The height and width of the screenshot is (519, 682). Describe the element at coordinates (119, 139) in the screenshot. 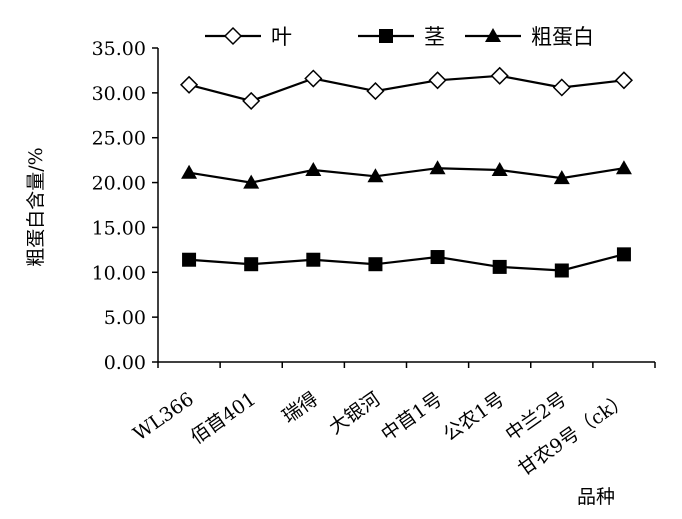

I see `y-tick-label: 25.00` at that location.